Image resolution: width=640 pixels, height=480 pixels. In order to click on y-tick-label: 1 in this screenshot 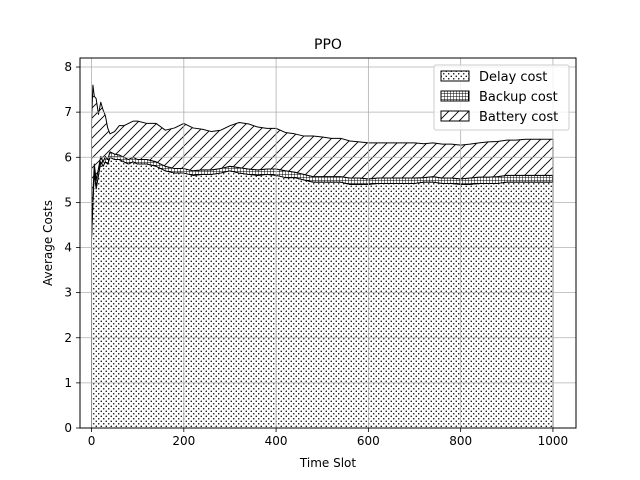, I will do `click(68, 383)`.